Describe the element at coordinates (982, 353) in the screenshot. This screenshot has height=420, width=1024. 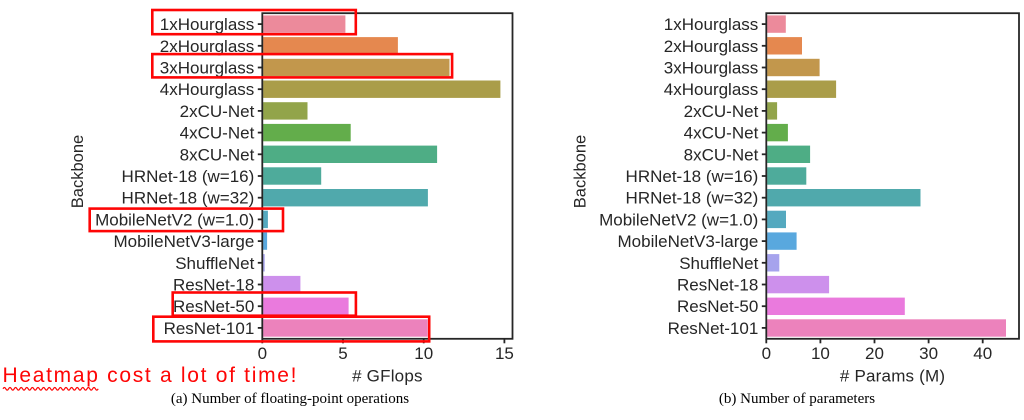
I see `svg-text: 40` at that location.